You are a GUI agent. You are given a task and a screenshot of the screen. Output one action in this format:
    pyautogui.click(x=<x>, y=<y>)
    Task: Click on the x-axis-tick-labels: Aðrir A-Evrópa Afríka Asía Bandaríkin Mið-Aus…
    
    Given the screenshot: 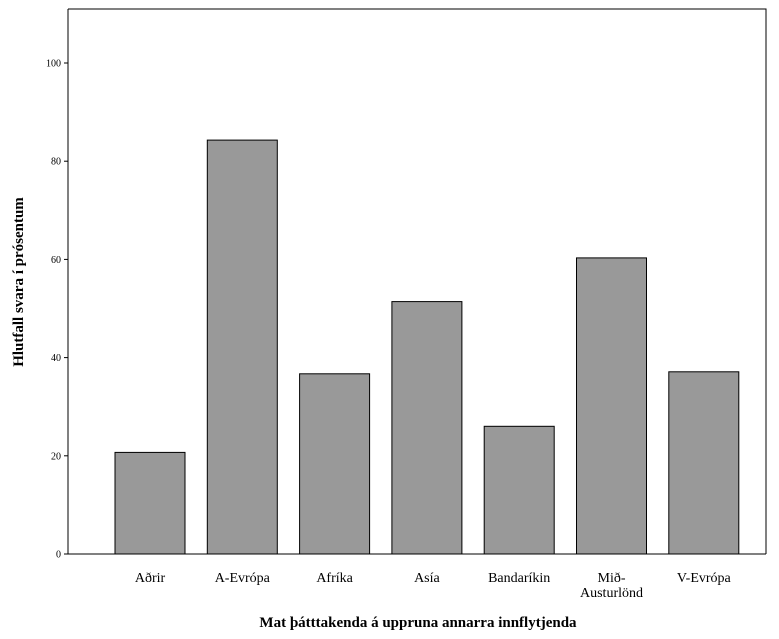 What is the action you would take?
    pyautogui.click(x=433, y=586)
    